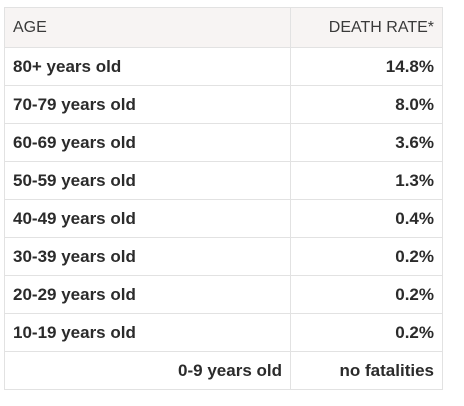 Image resolution: width=464 pixels, height=406 pixels. What do you see at coordinates (366, 27) in the screenshot?
I see `death-rate-column-header: DEATH RATE*` at bounding box center [366, 27].